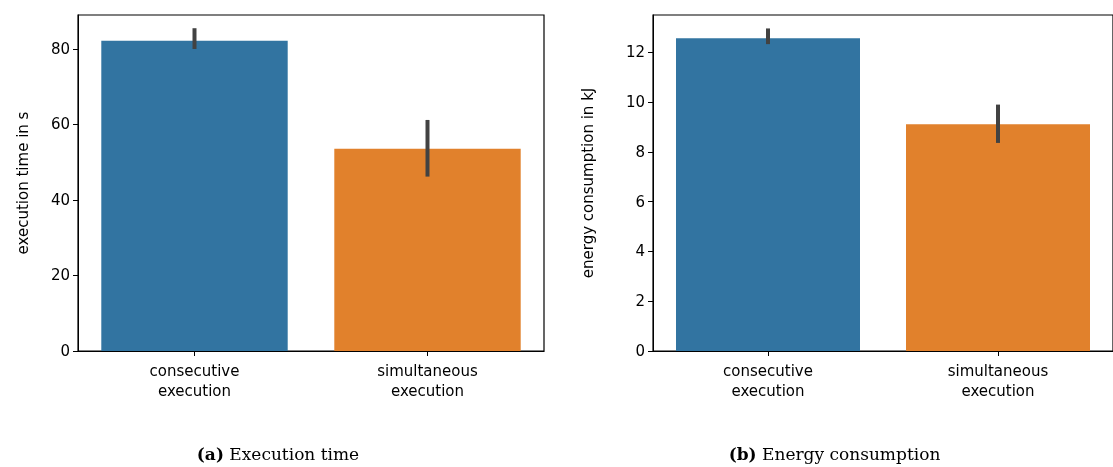  Describe the element at coordinates (587, 183) in the screenshot. I see `y-axis-title: energy consumption in kJ` at that location.